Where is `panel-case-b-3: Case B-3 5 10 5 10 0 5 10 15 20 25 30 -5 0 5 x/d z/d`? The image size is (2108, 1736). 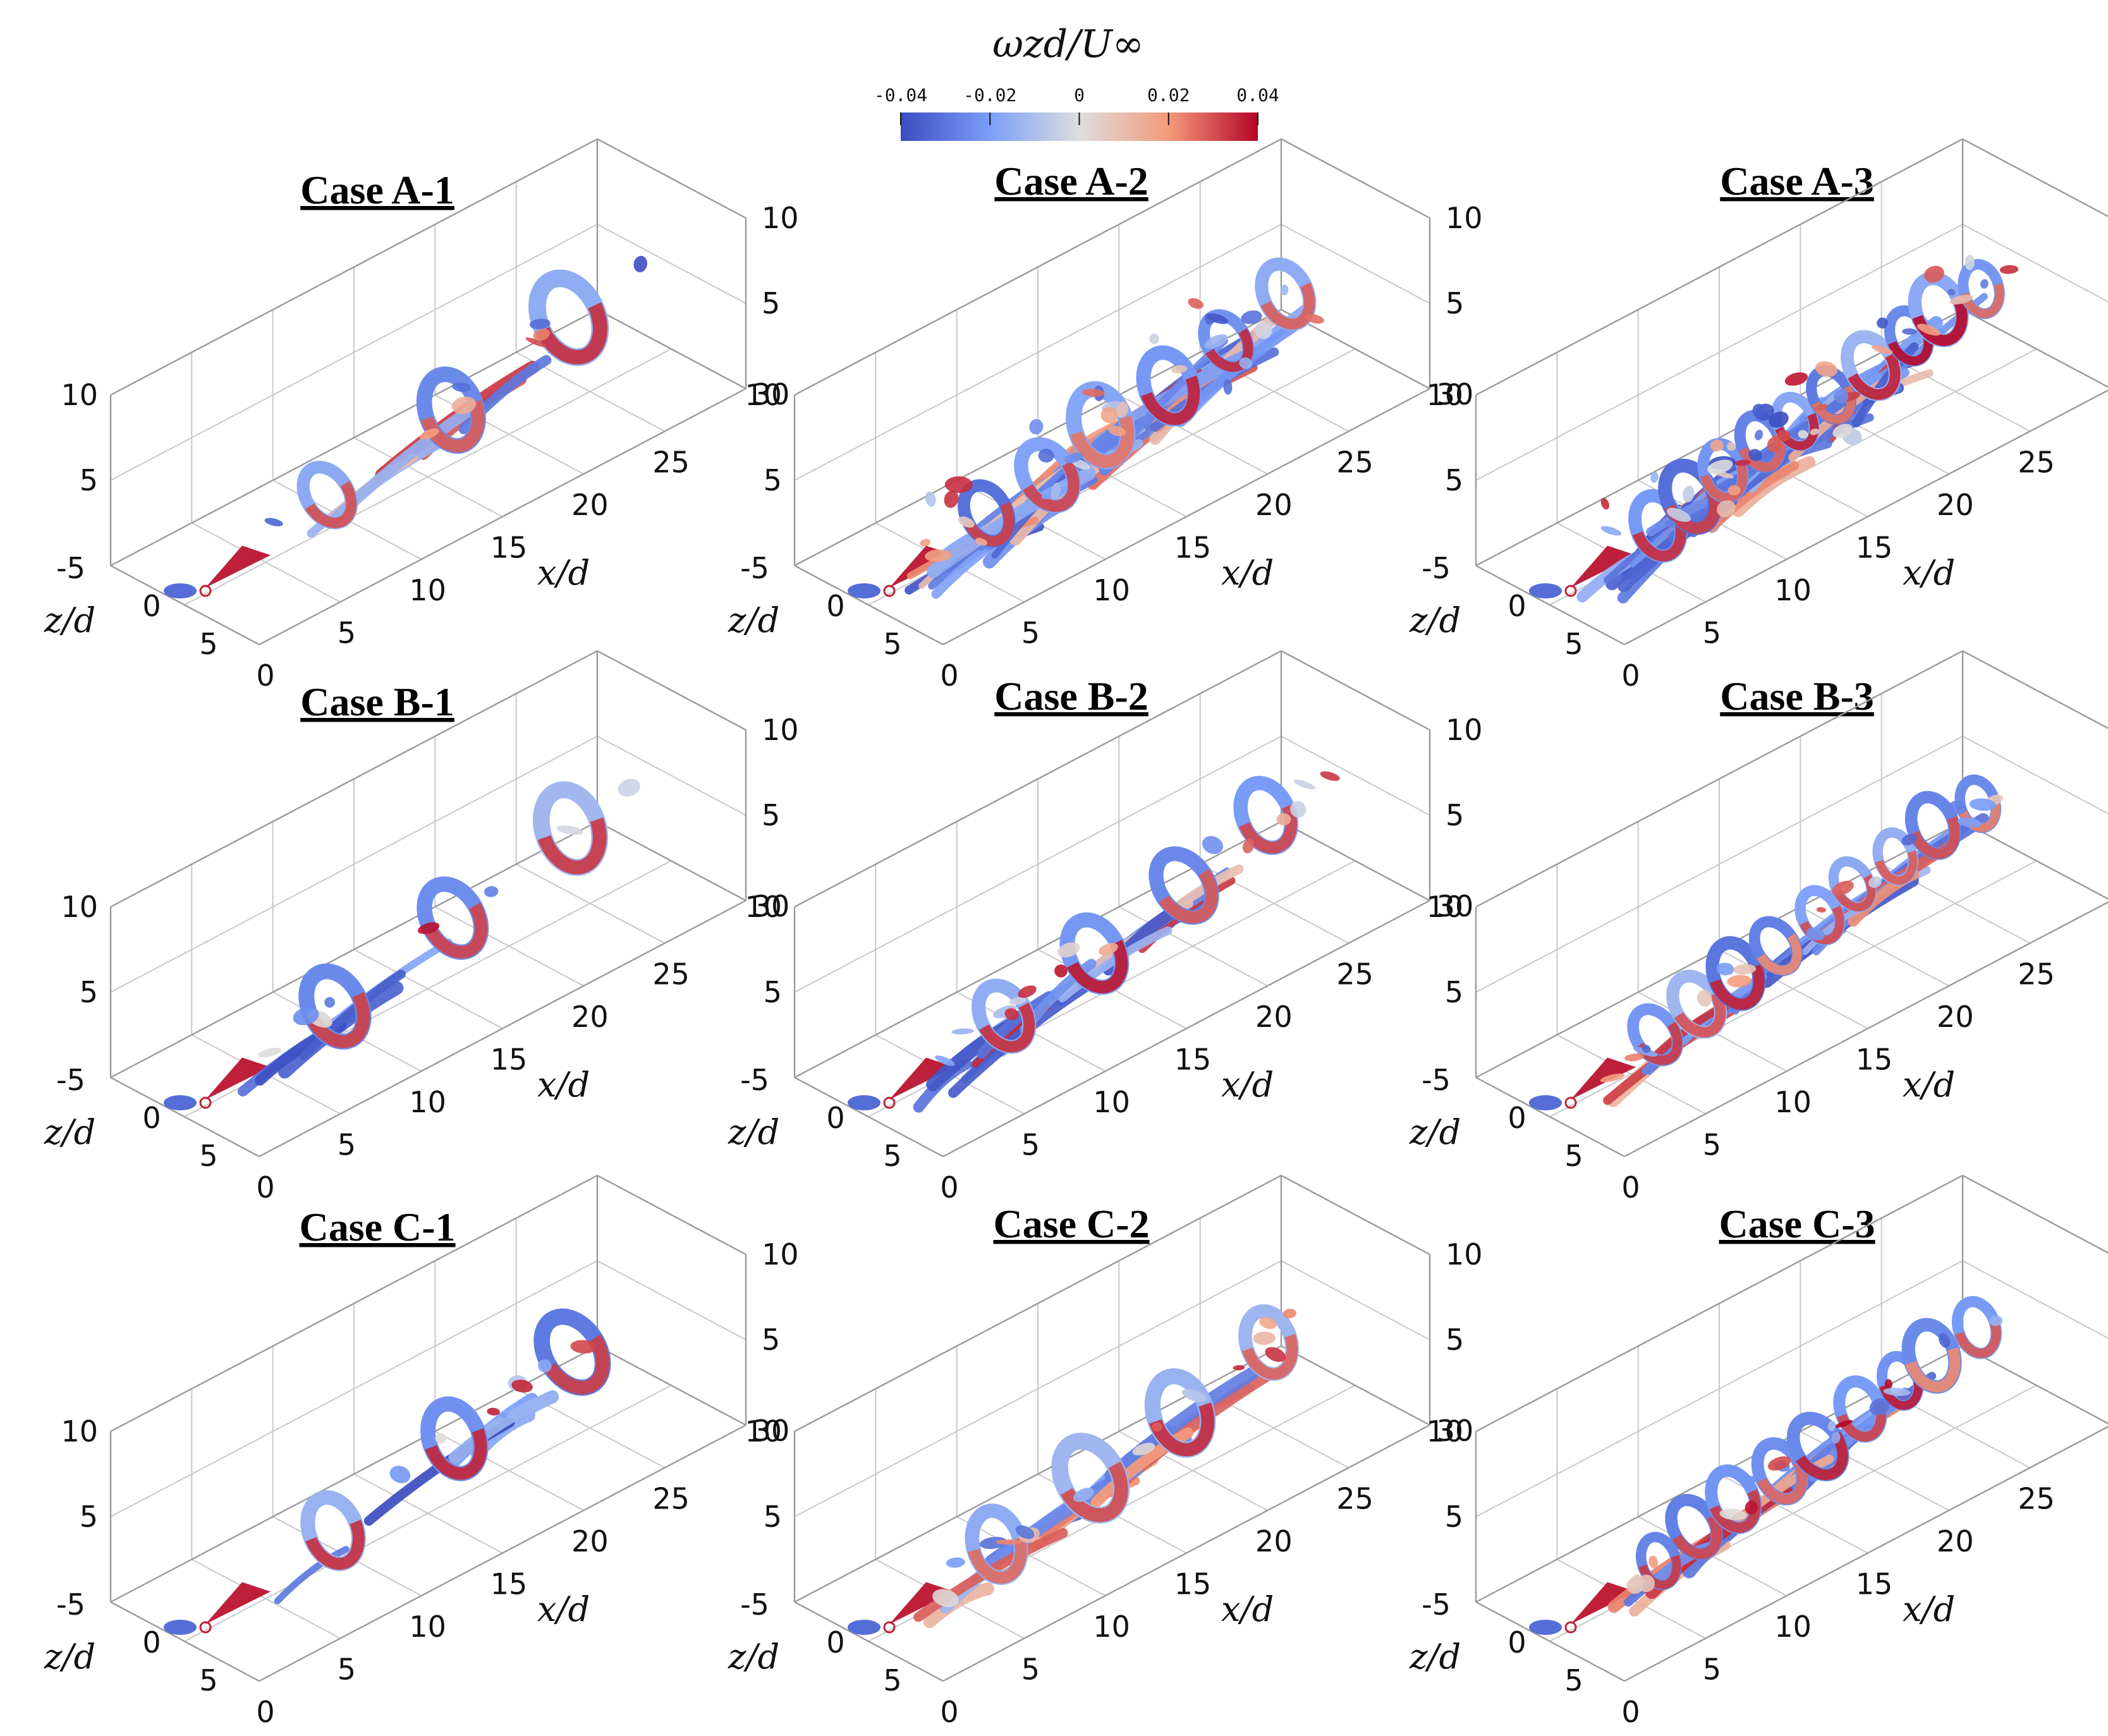 panel-case-b-3: Case B-3 5 10 5 10 0 5 10 15 20 25 30 -5 0 5 x/d z/d is located at coordinates (1758, 928).